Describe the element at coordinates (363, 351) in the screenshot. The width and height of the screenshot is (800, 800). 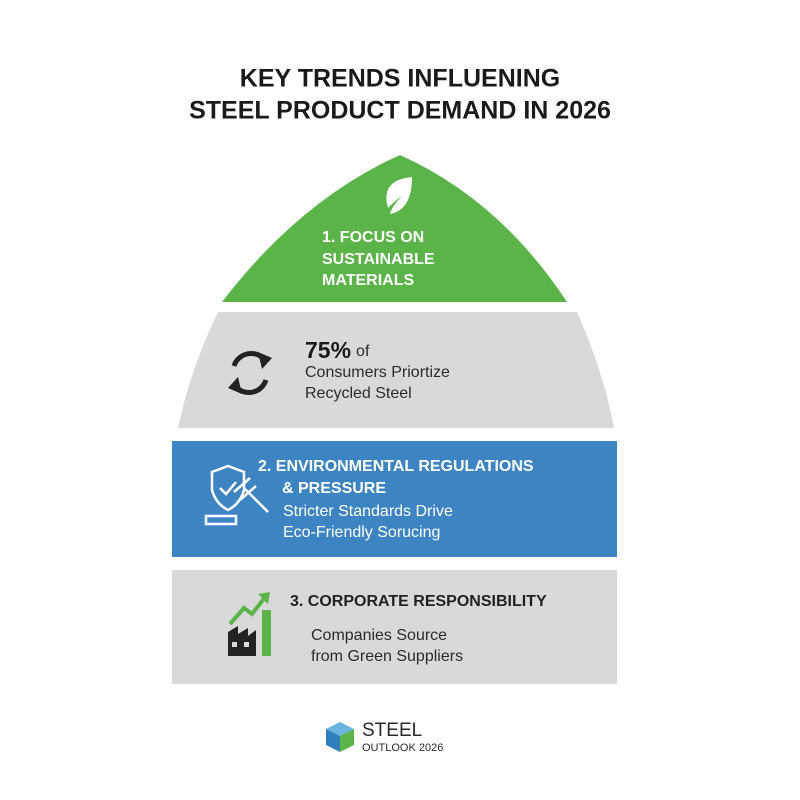
I see `stat-suffix: of` at that location.